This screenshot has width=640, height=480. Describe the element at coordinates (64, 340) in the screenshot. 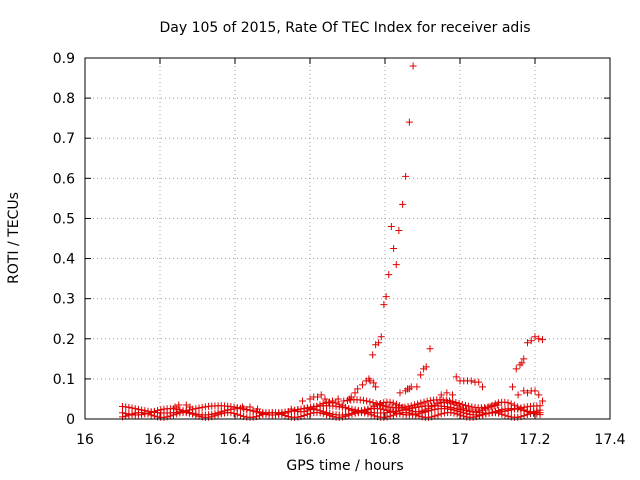

I see `y-tick-label: 0.2` at that location.